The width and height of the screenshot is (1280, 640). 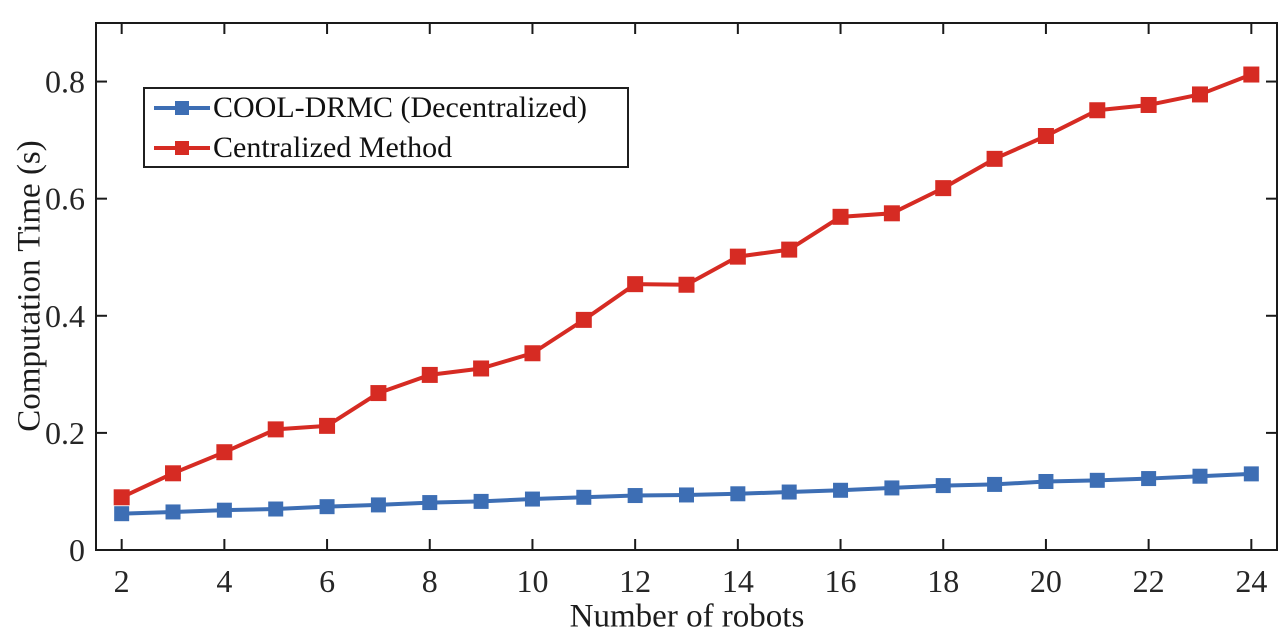 What do you see at coordinates (738, 581) in the screenshot?
I see `x-tick-label: 14` at bounding box center [738, 581].